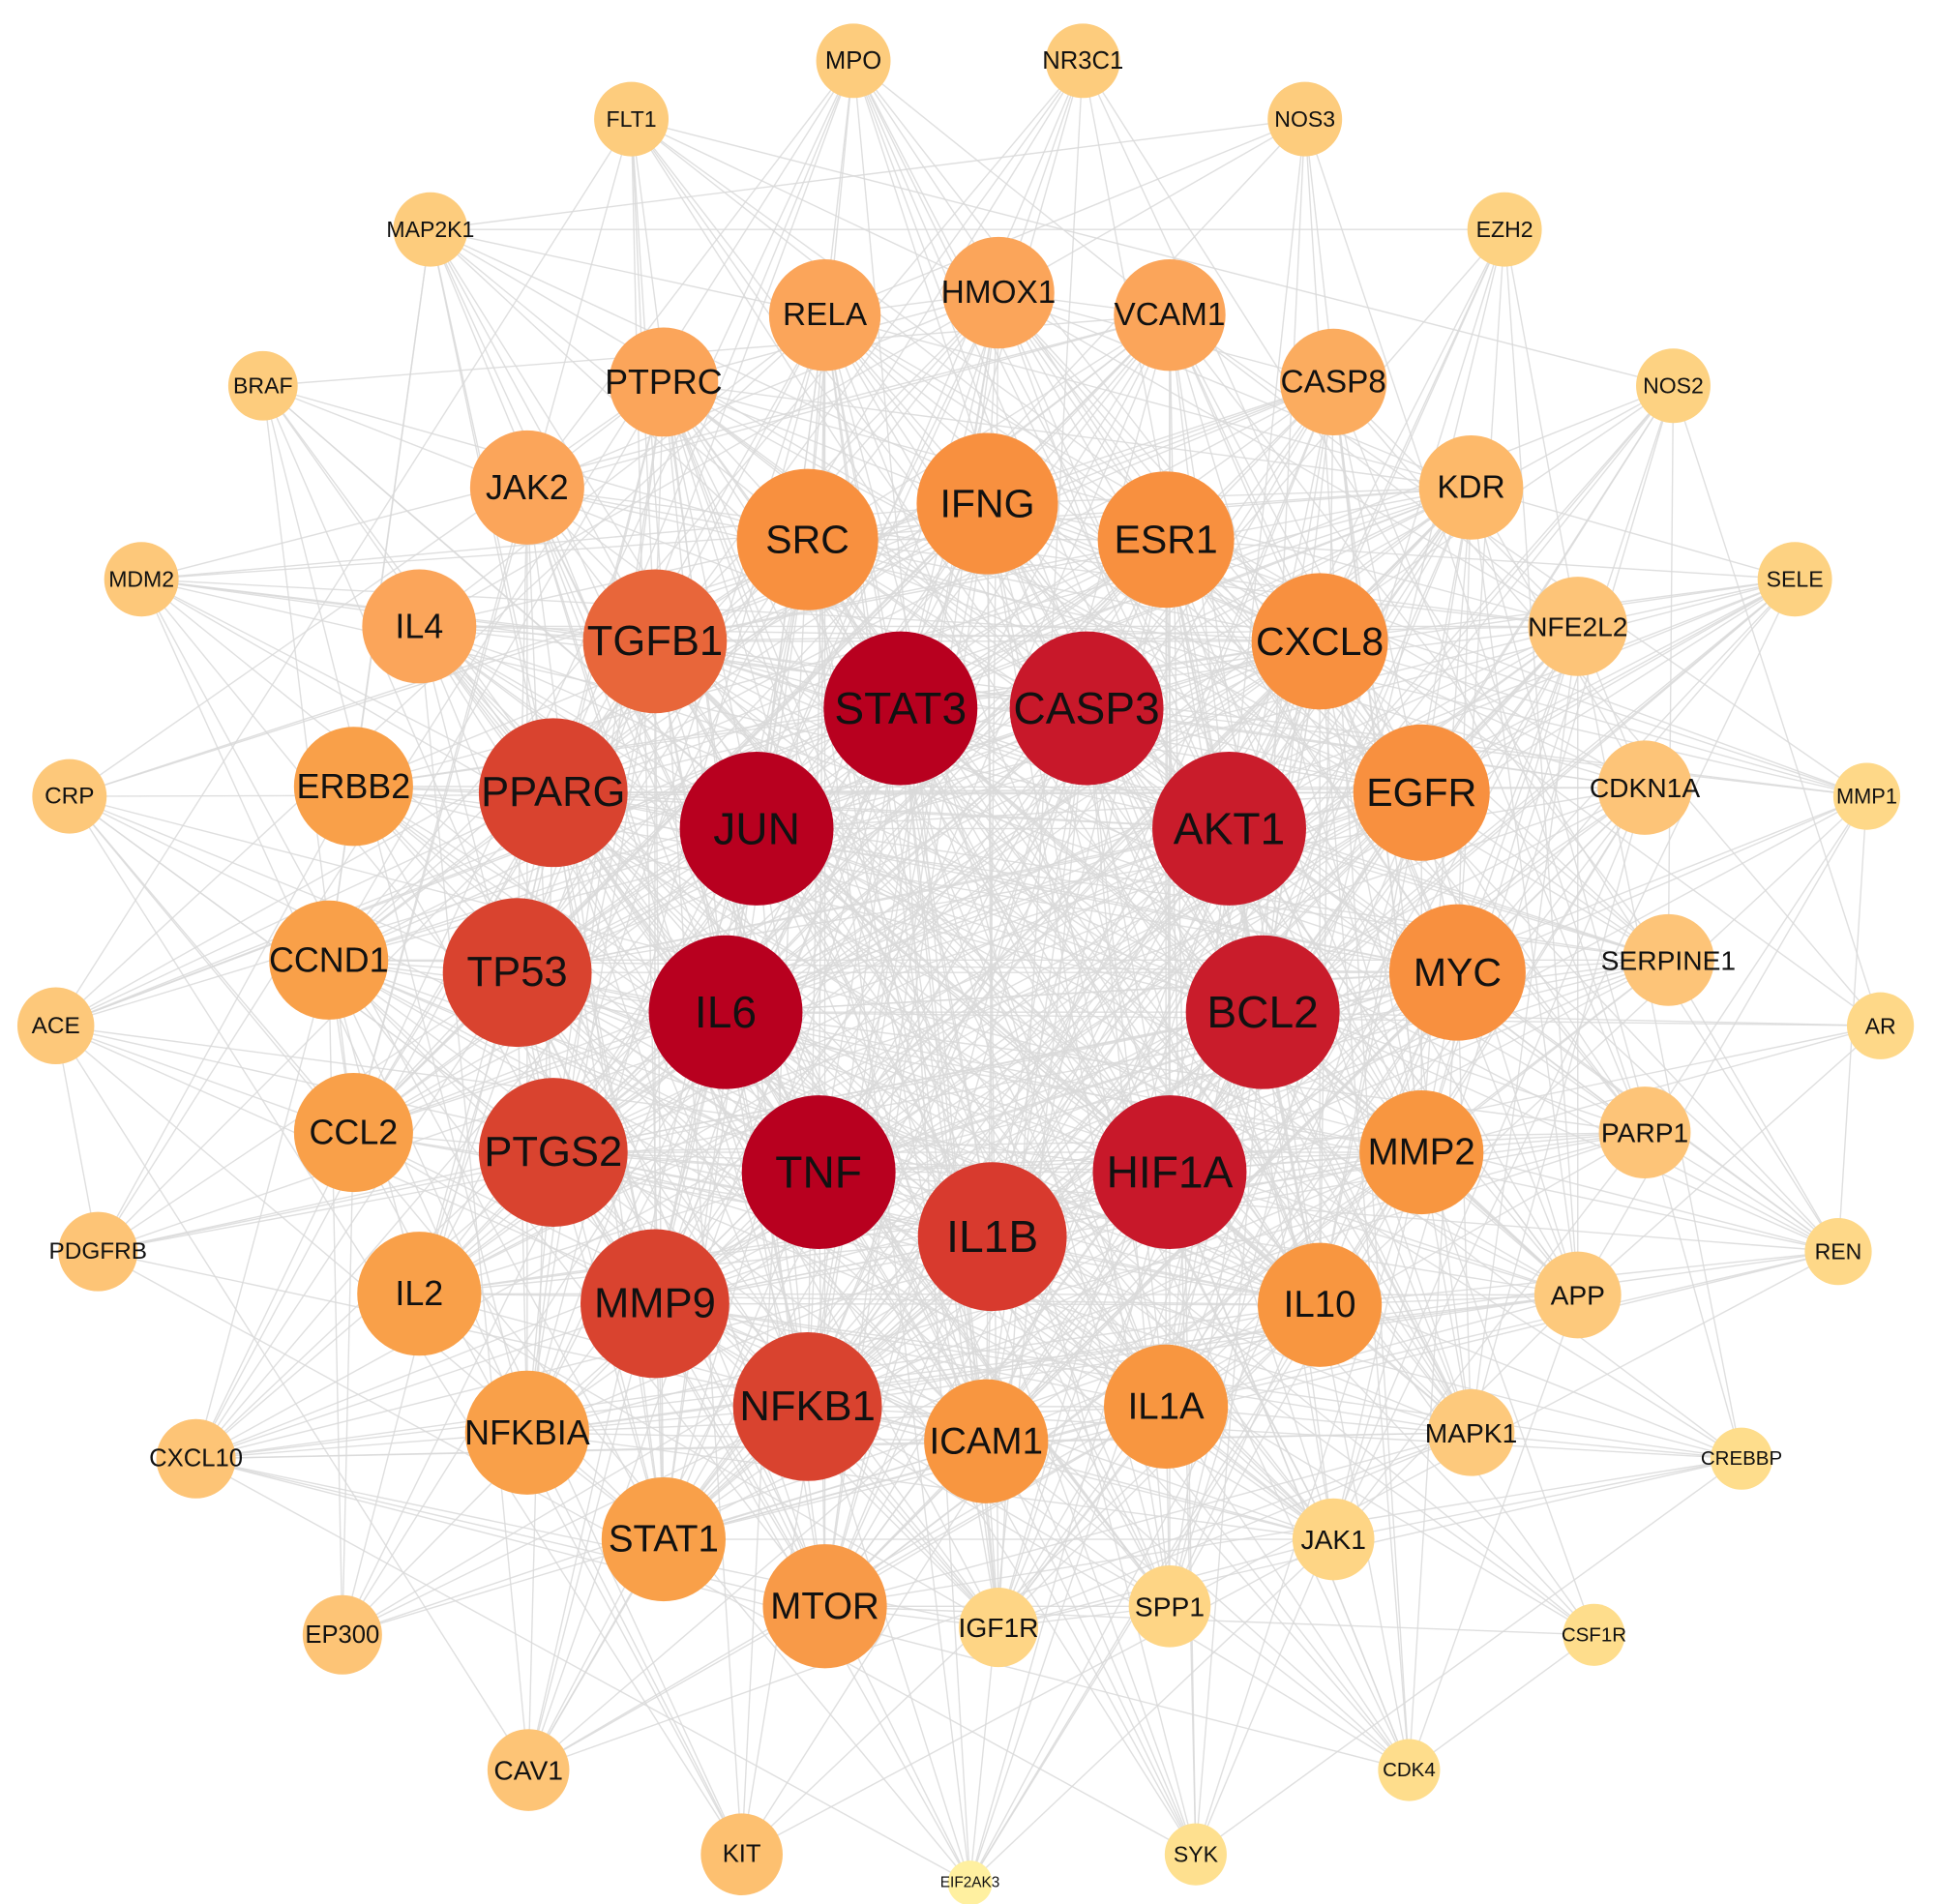 The width and height of the screenshot is (1935, 1904). I want to click on node-label: SPP1, so click(1170, 1606).